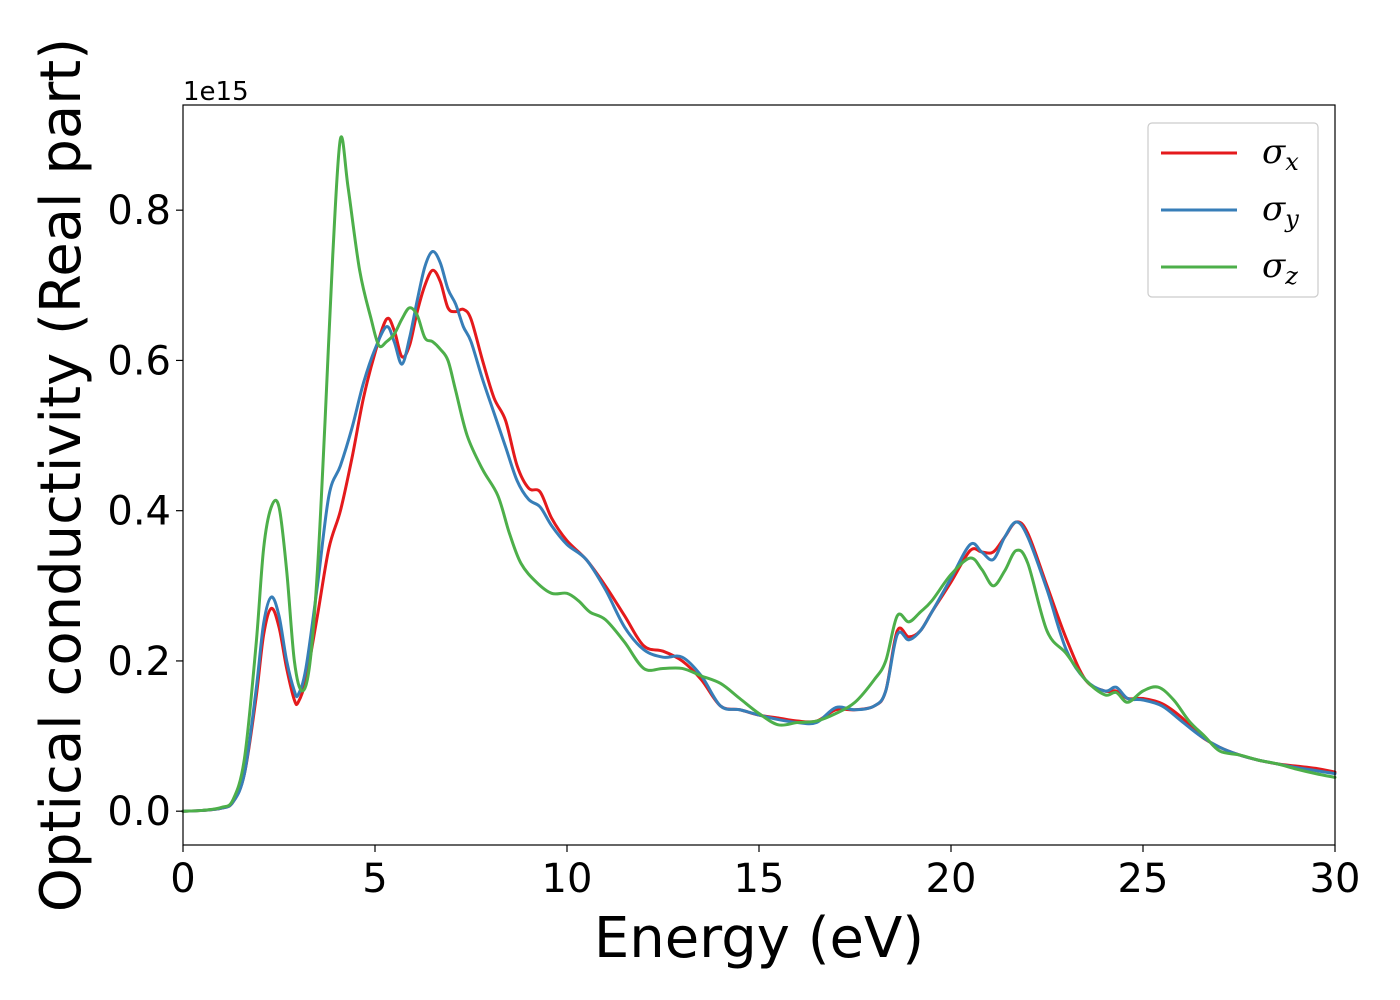 The image size is (1400, 1000). I want to click on x-tick-label: 5, so click(374, 879).